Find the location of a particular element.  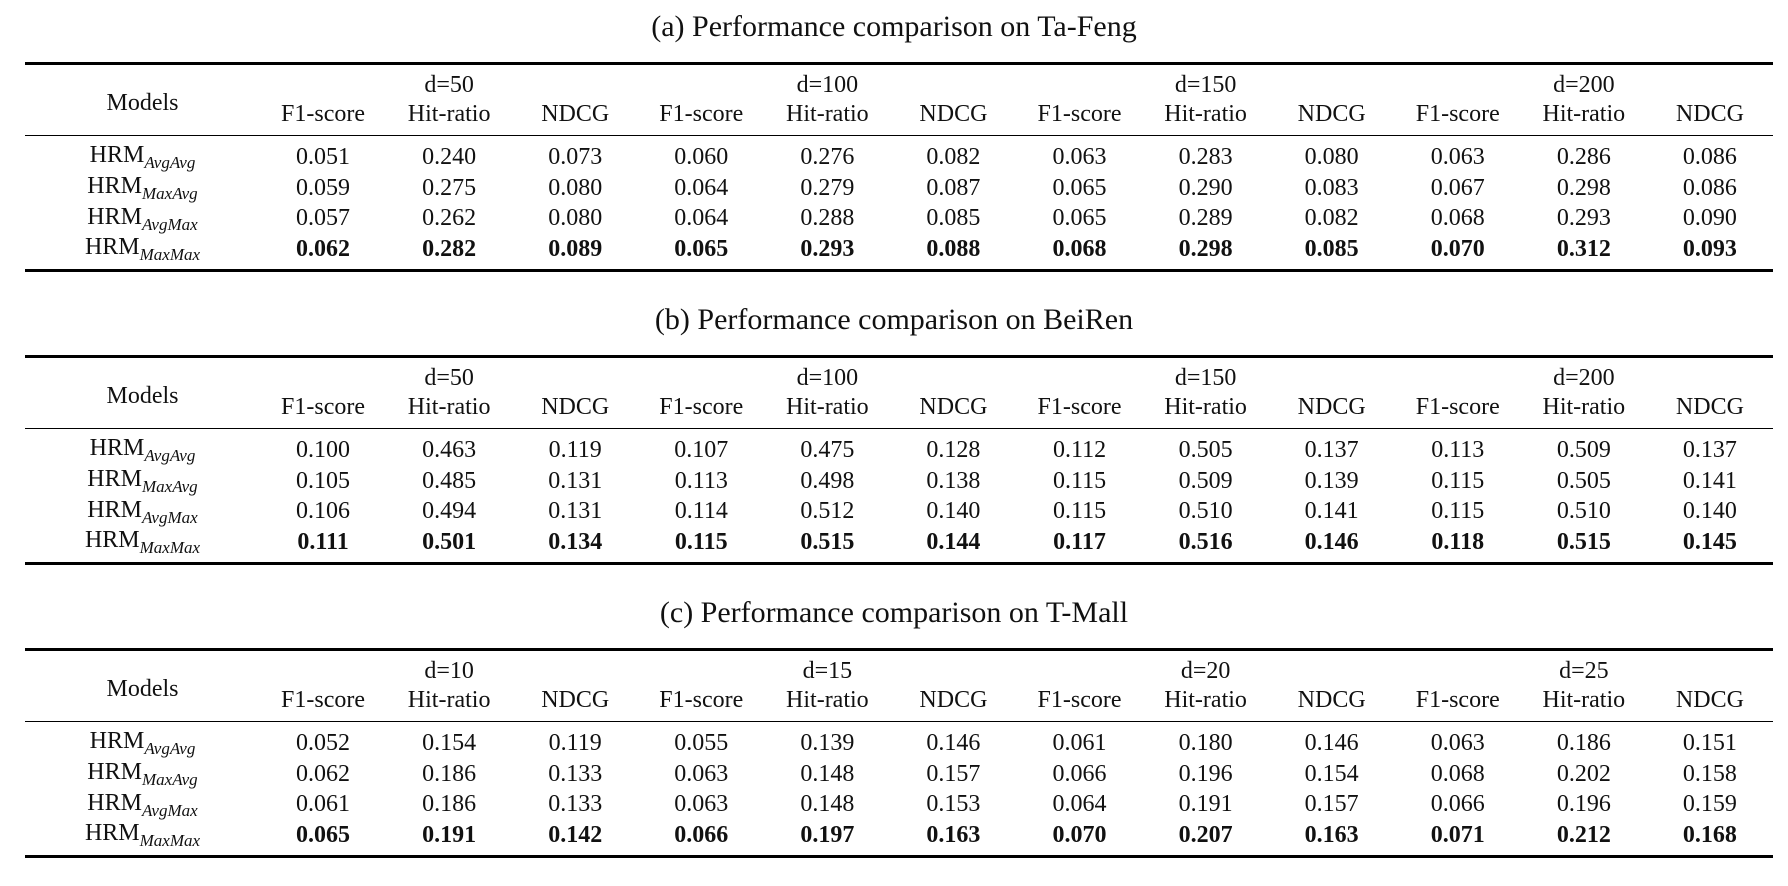

value-cell: 0.063 is located at coordinates (701, 773).